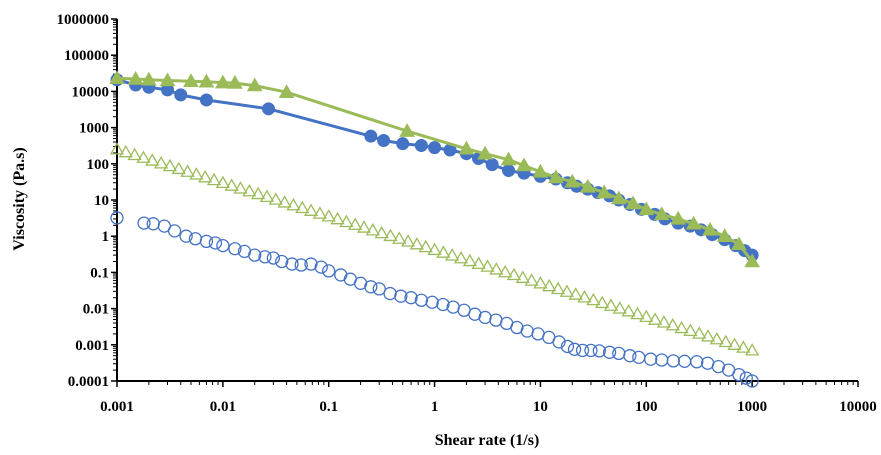  I want to click on y-tick-label: 0.1, so click(99, 273).